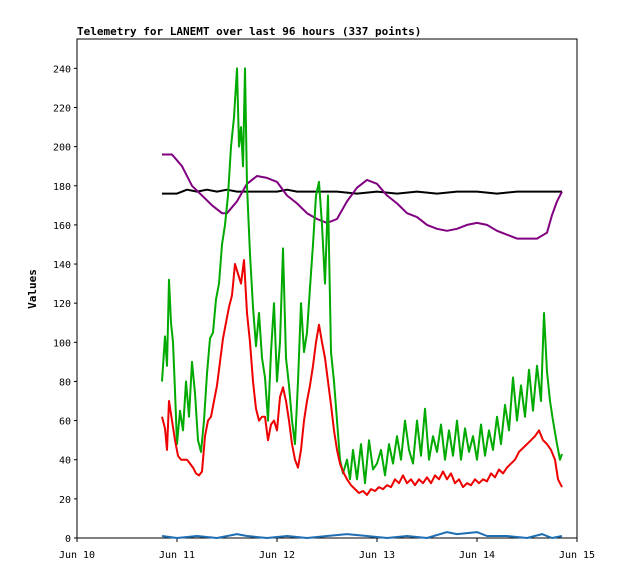 The width and height of the screenshot is (618, 579). Describe the element at coordinates (68, 539) in the screenshot. I see `y-tick-label: 0` at that location.